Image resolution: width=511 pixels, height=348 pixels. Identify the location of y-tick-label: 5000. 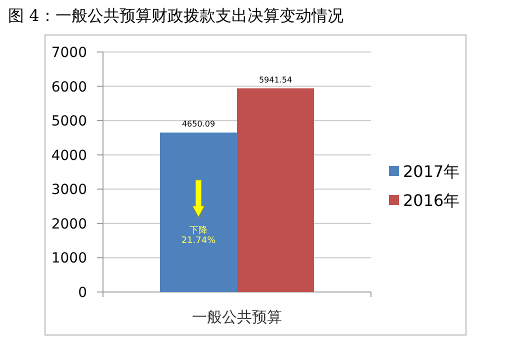
(69, 122).